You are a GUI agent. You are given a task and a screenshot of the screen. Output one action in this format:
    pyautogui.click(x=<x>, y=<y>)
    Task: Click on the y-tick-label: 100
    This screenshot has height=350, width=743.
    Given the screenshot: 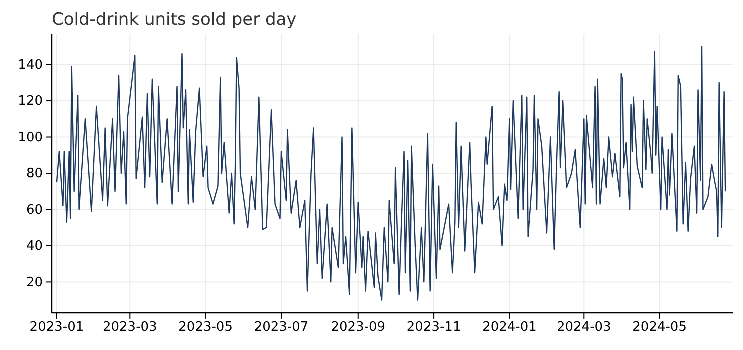 What is the action you would take?
    pyautogui.click(x=30, y=138)
    